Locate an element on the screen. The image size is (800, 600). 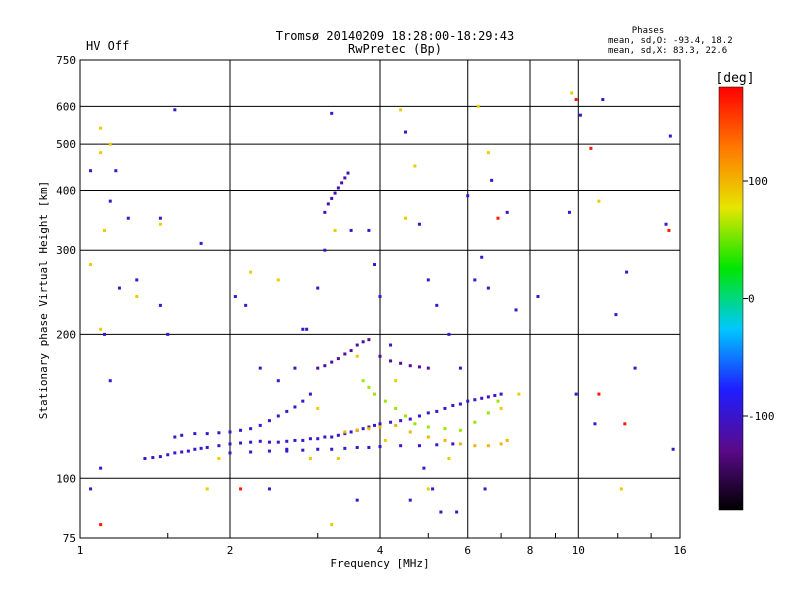
x-axis: 1 2 4 6 8 10 16 is located at coordinates (382, 545).